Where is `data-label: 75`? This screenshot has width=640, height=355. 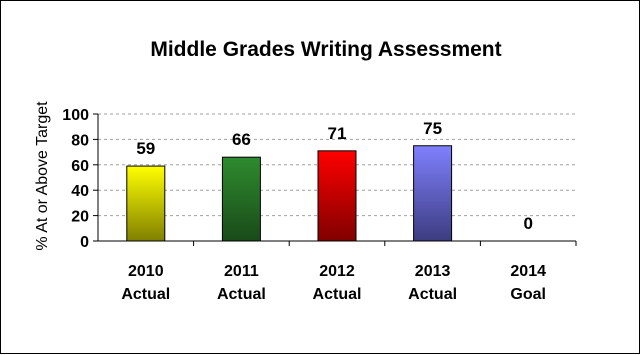
data-label: 75 is located at coordinates (432, 128).